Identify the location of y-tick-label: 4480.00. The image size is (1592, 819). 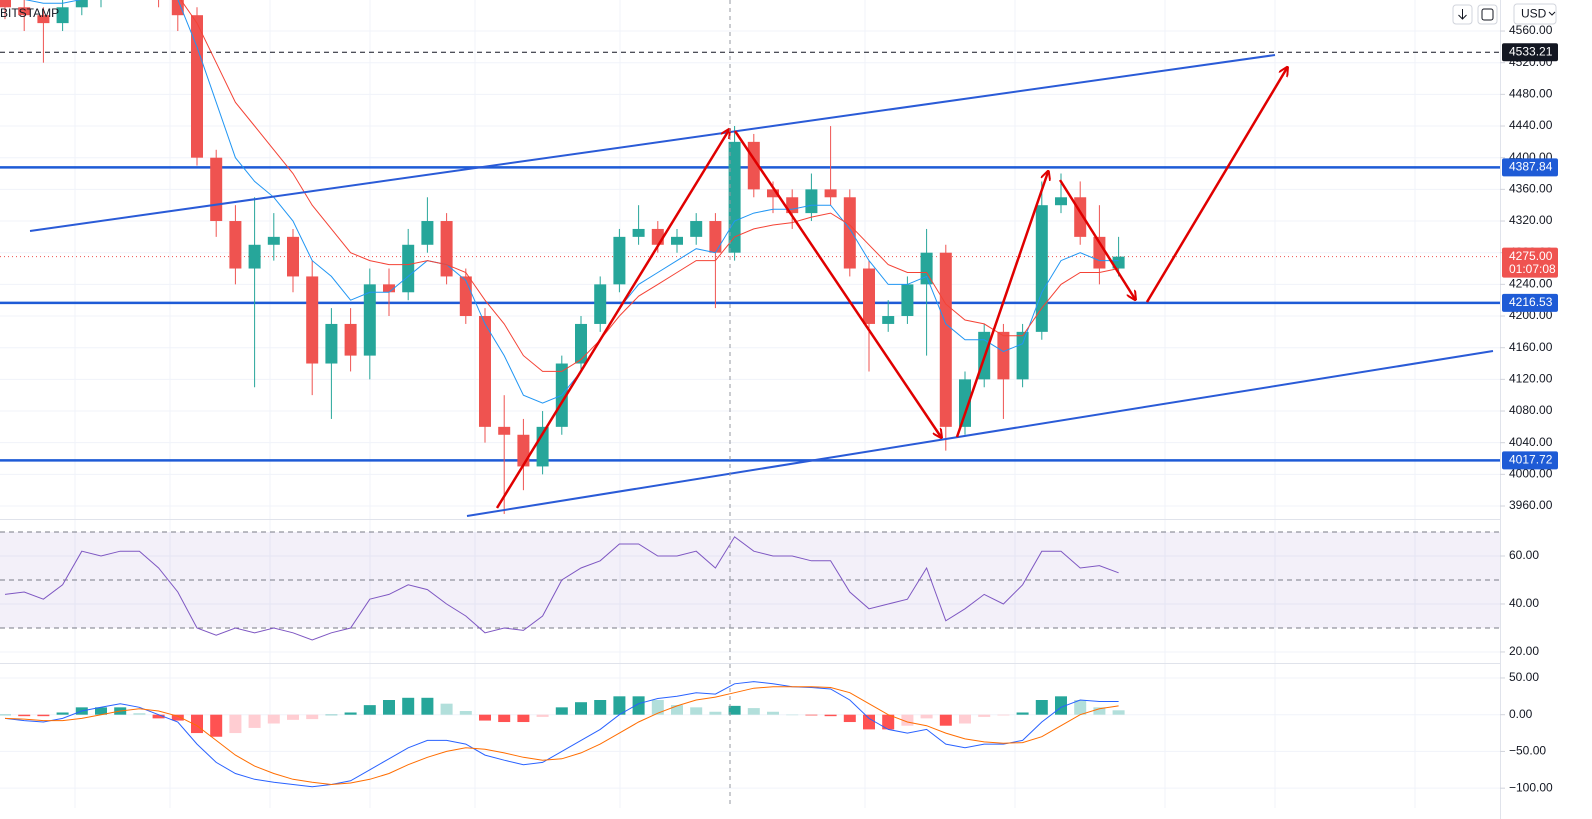
(1531, 94).